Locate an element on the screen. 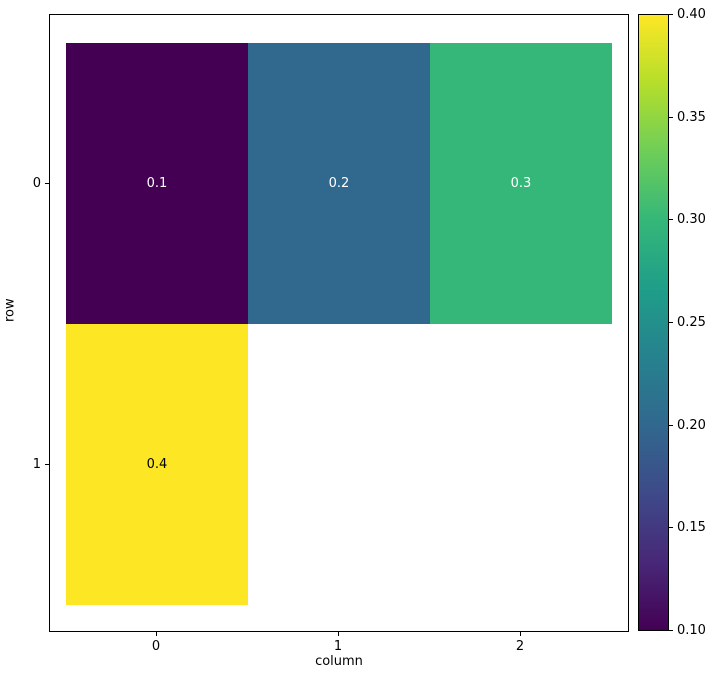 The width and height of the screenshot is (718, 684). colorbar-tick-label: 0.30 is located at coordinates (691, 220).